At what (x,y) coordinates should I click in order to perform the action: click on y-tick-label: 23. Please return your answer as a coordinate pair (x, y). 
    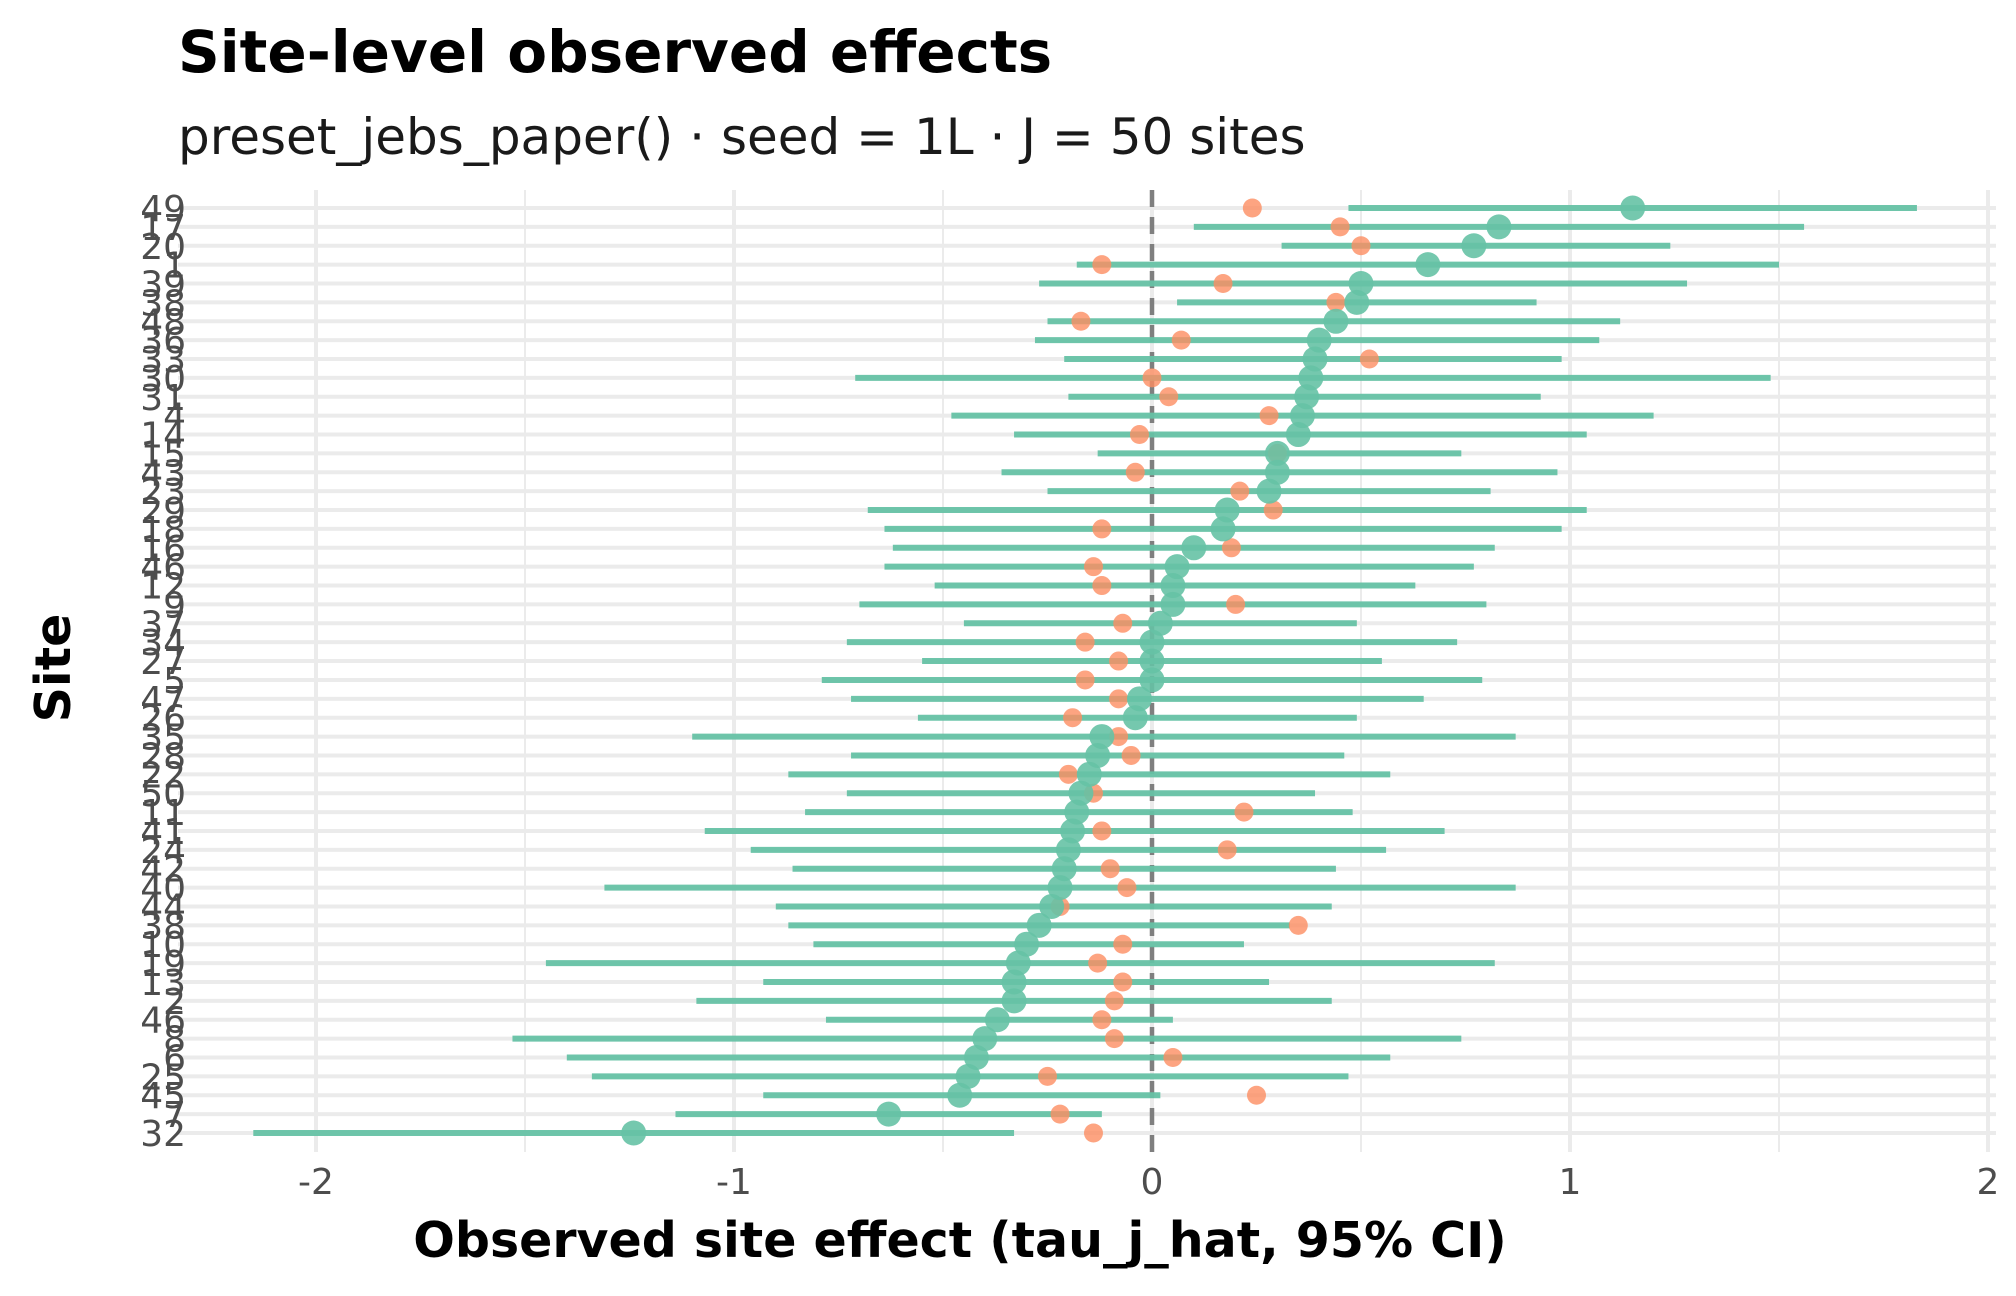
    Looking at the image, I should click on (163, 492).